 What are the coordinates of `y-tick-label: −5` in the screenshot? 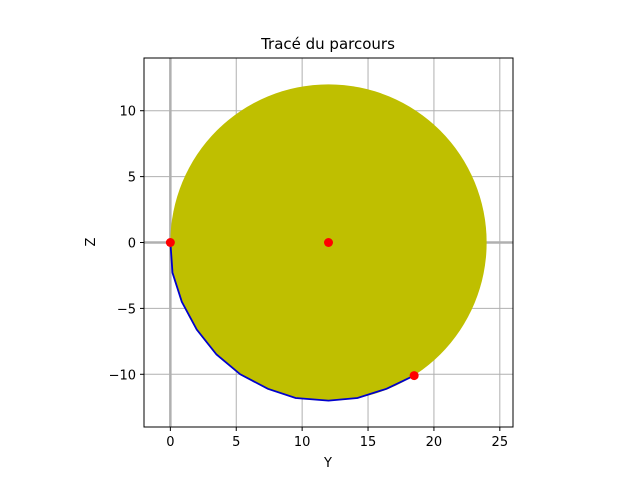 It's located at (126, 309).